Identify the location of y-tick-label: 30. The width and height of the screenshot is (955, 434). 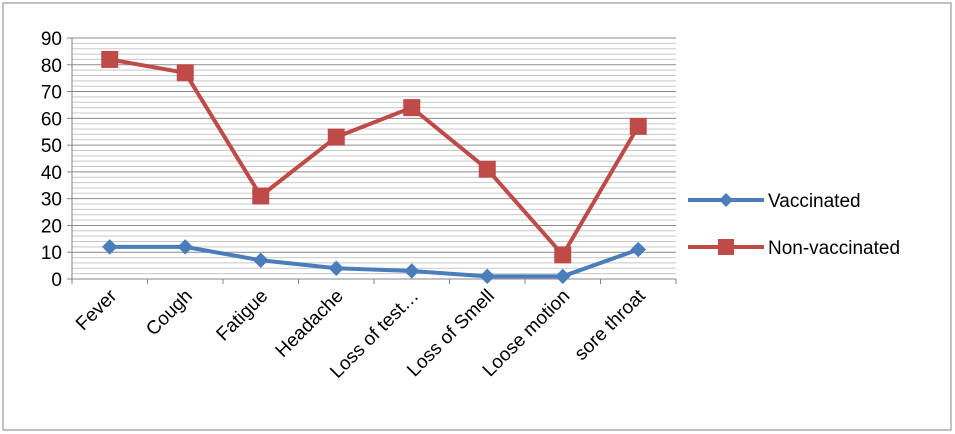
(51, 200).